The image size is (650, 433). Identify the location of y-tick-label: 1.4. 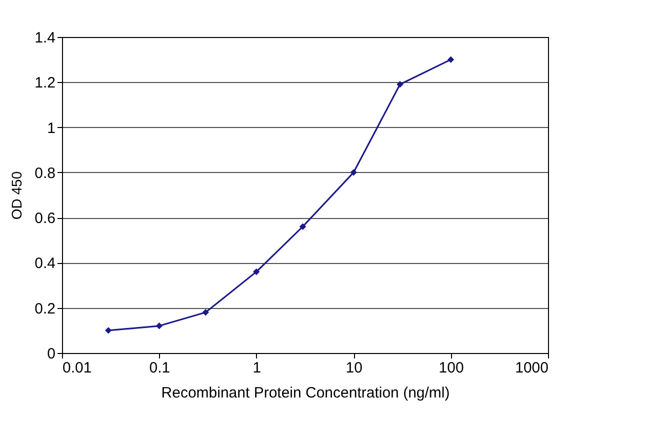
(45, 38).